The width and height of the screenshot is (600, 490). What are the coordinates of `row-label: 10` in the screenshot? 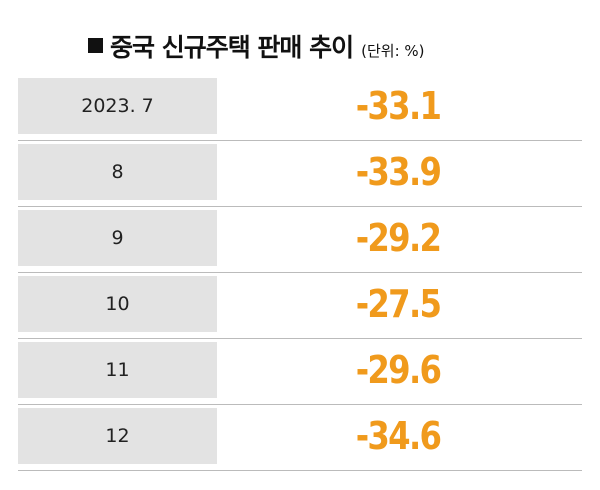 It's located at (117, 304).